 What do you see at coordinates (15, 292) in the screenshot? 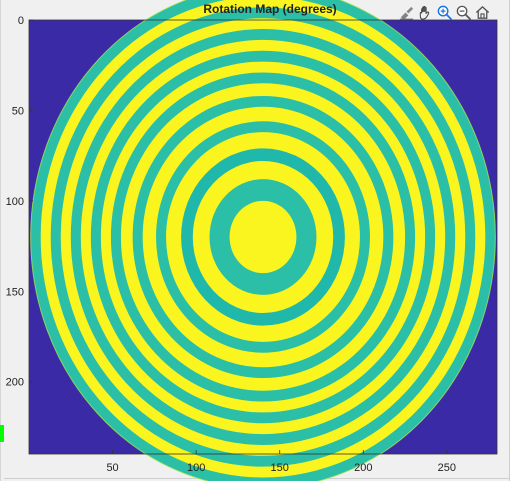
I see `y-tick-label-150: 150` at bounding box center [15, 292].